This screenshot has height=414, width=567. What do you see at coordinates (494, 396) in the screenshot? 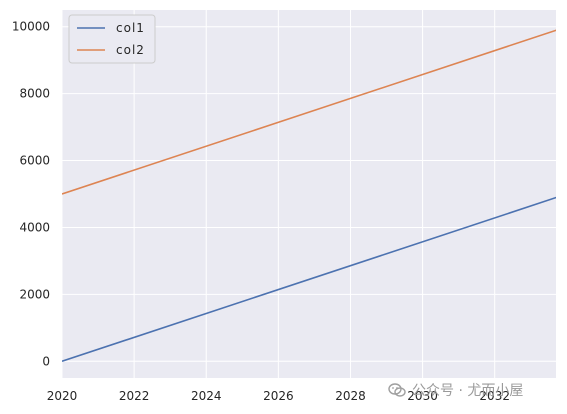
I see `x-tick-label: 2032` at bounding box center [494, 396].